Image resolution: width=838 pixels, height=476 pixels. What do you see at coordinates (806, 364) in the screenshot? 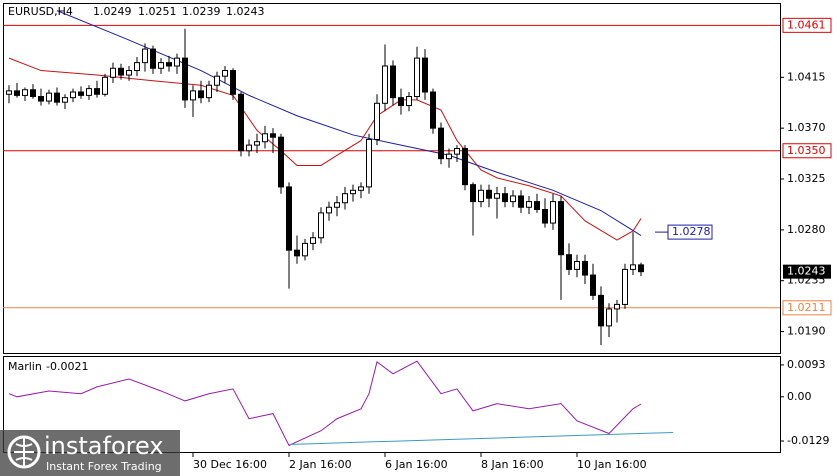
I see `y-tick-label: 0.0093` at bounding box center [806, 364].